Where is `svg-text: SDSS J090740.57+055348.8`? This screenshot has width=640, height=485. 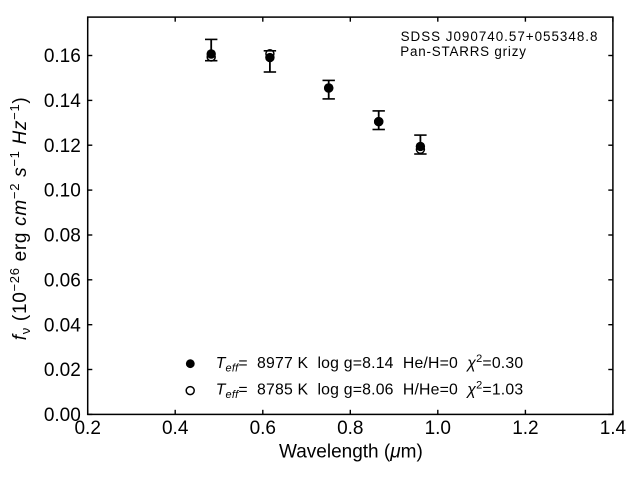
svg-text: SDSS J090740.57+055348.8 is located at coordinates (500, 36).